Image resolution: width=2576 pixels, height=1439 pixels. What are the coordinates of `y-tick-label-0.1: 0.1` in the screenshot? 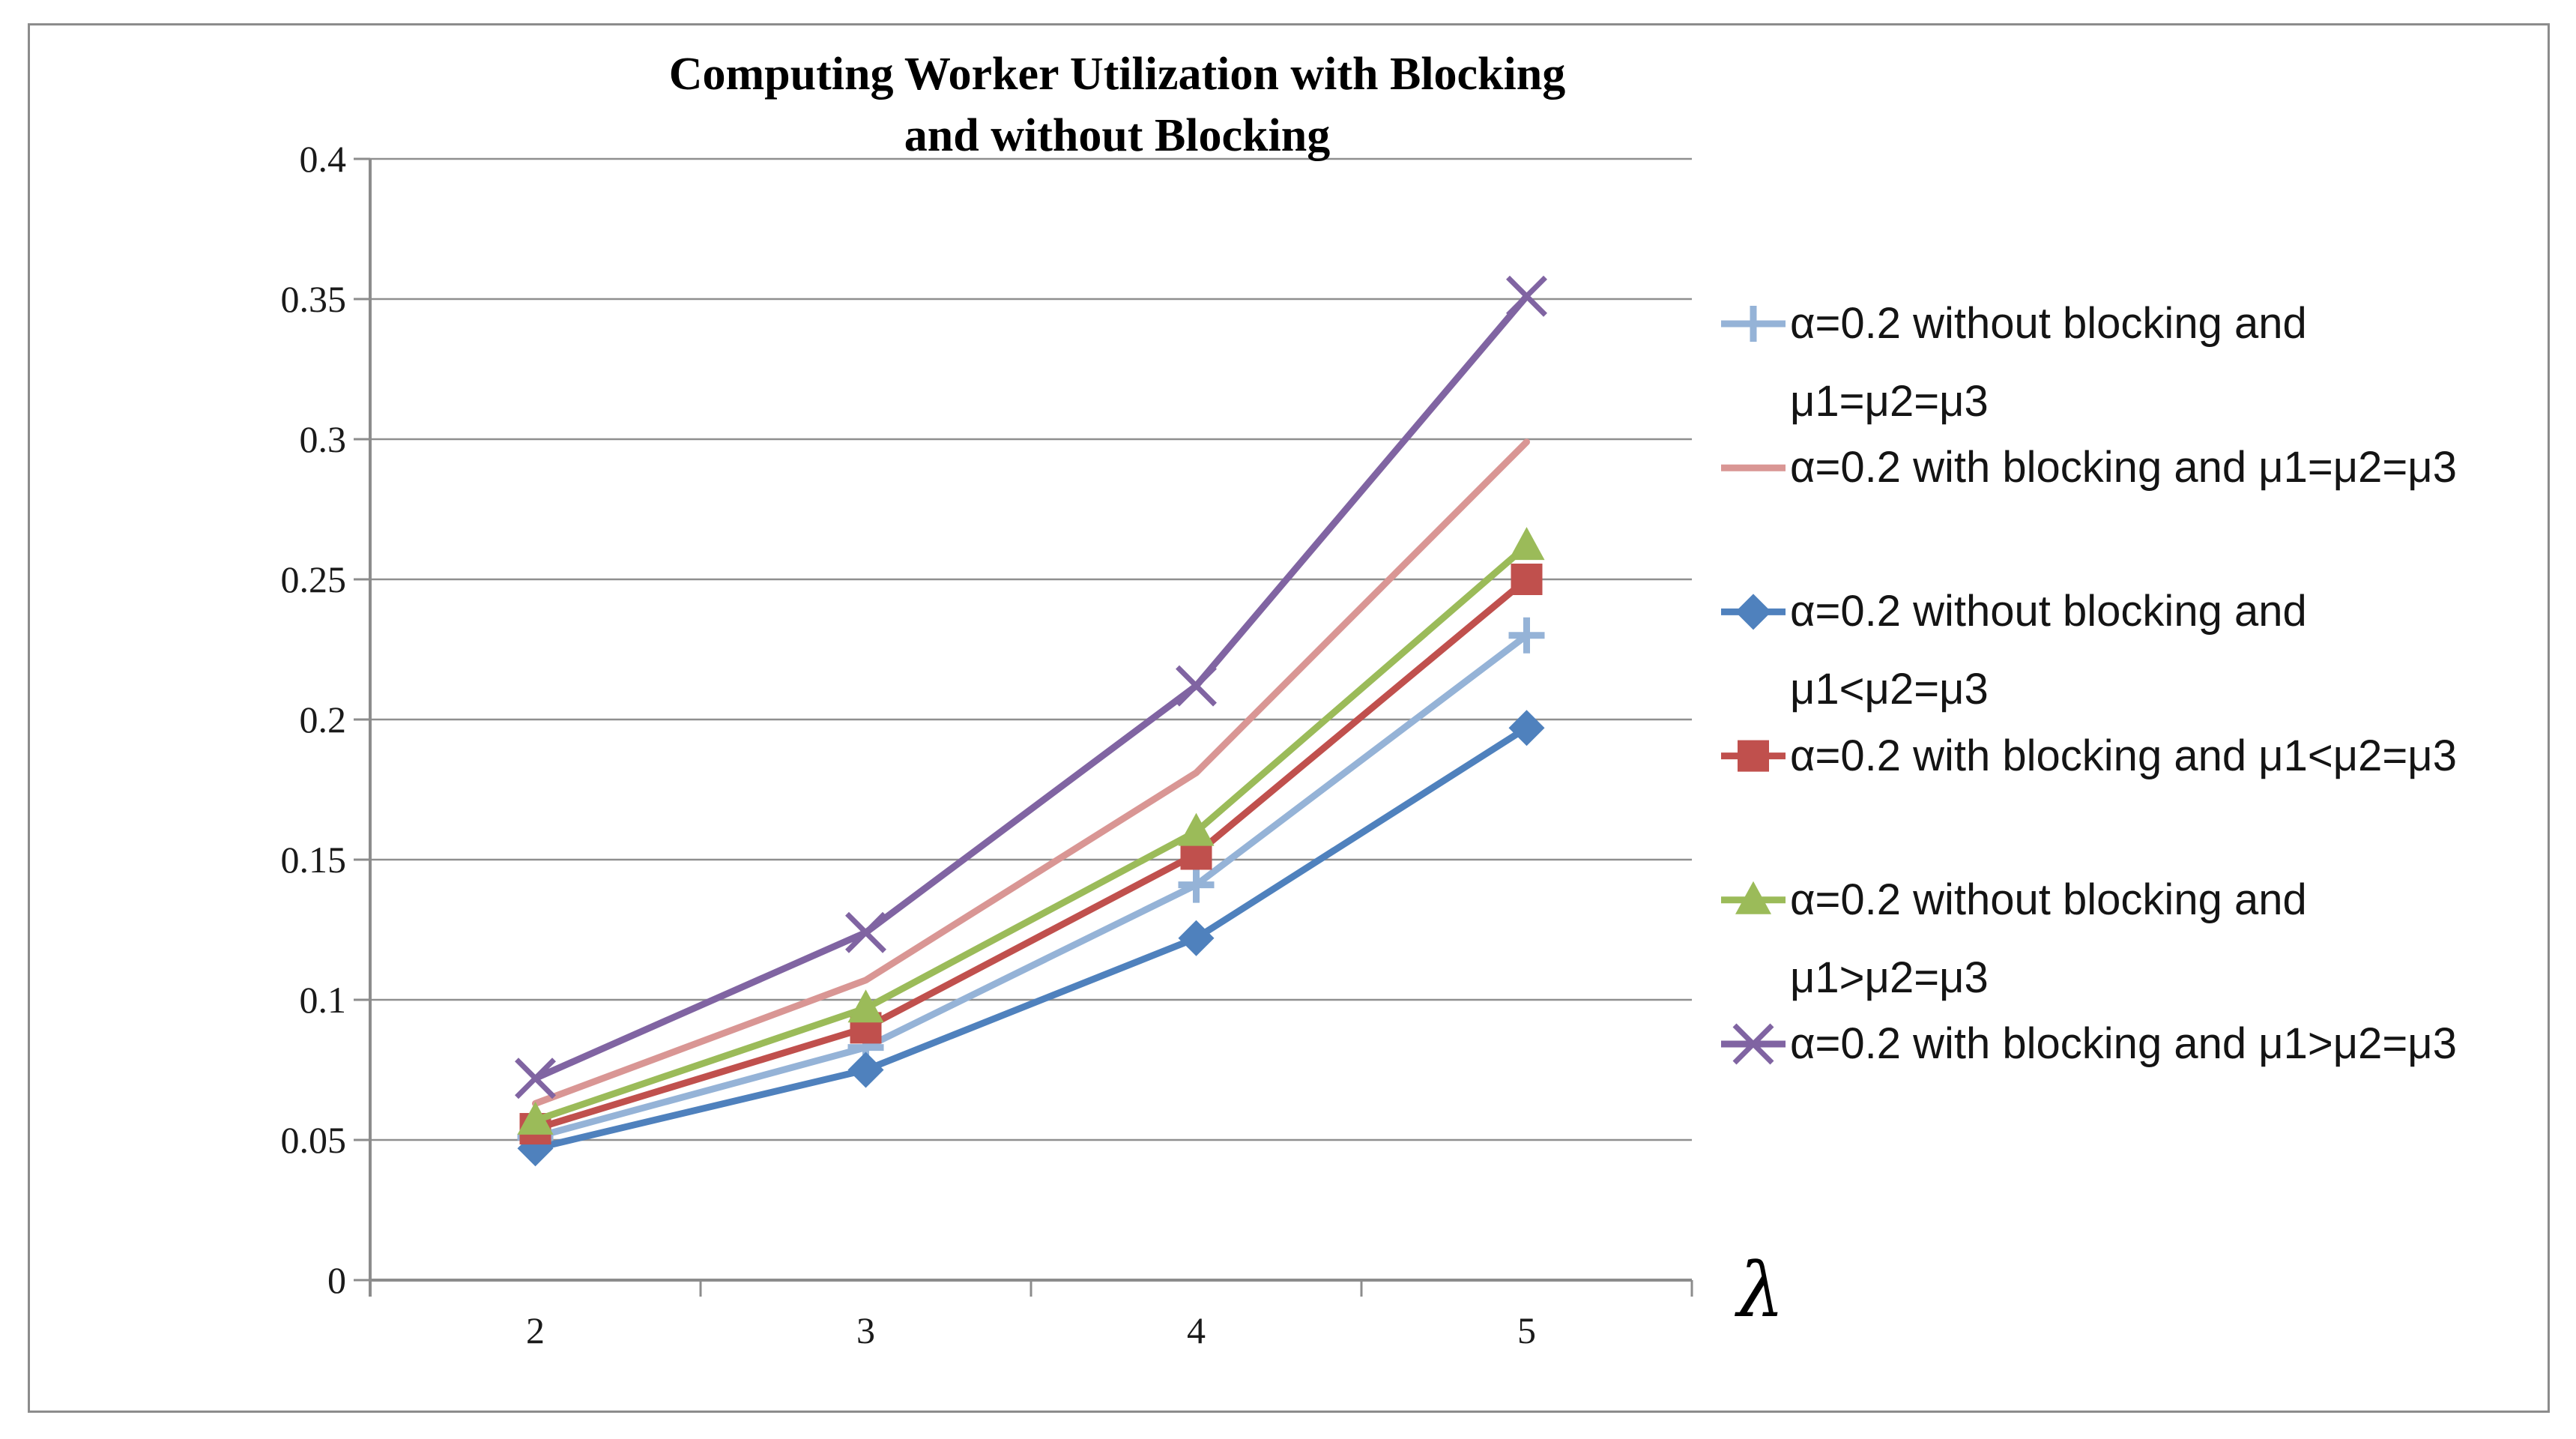 It's located at (323, 1000).